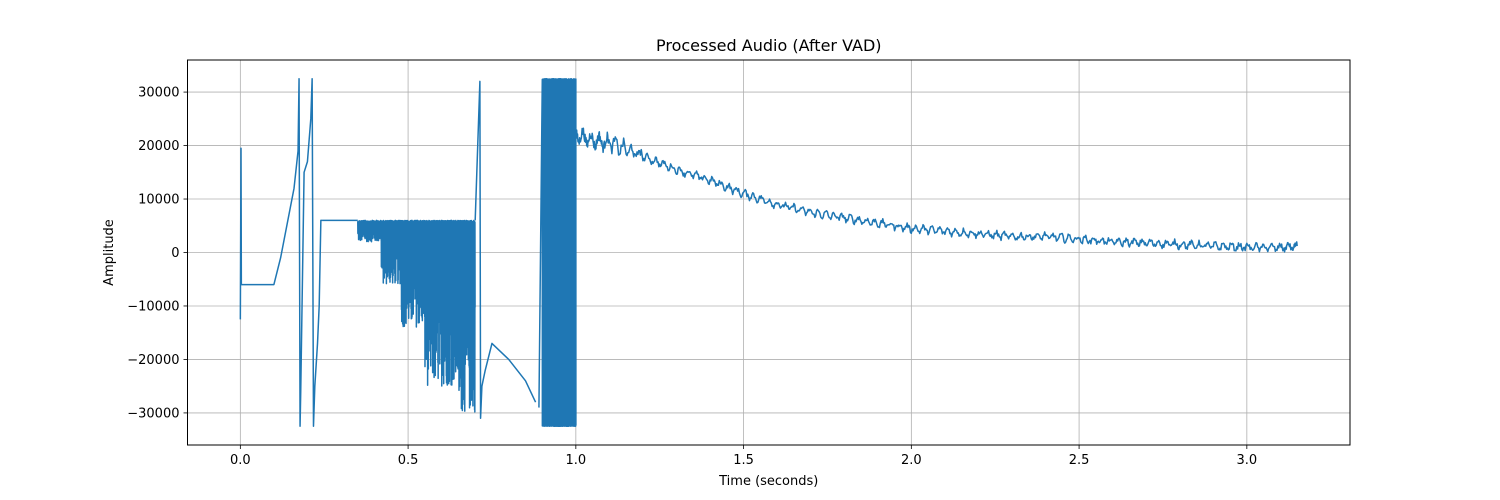 This screenshot has width=1500, height=500. I want to click on y-tick-label: −30000, so click(153, 413).